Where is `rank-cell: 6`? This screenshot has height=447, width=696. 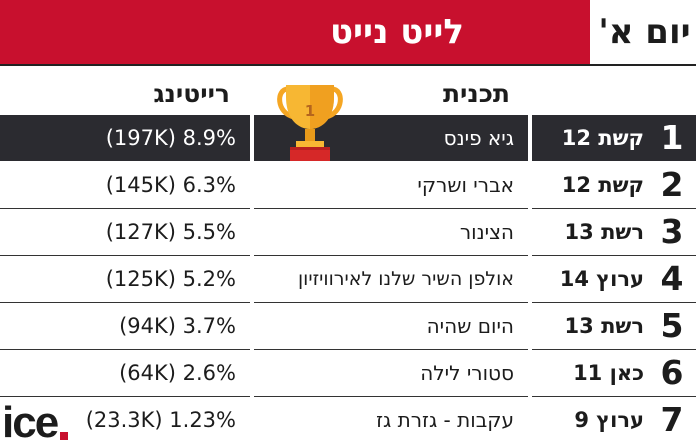
rank-cell: 6 is located at coordinates (672, 372).